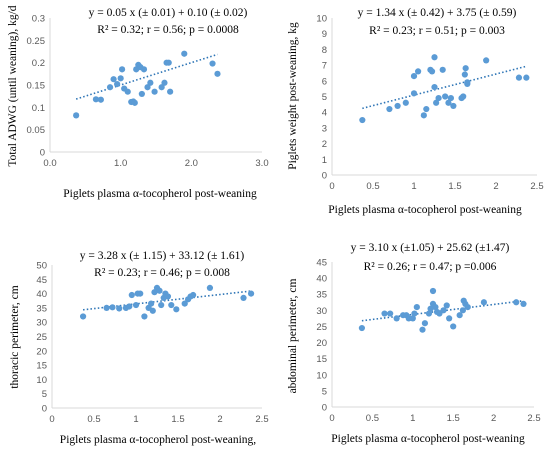 This screenshot has height=451, width=550. I want to click on y-axis-label: Total ADWG (until weaning), kg/d, so click(13, 85).